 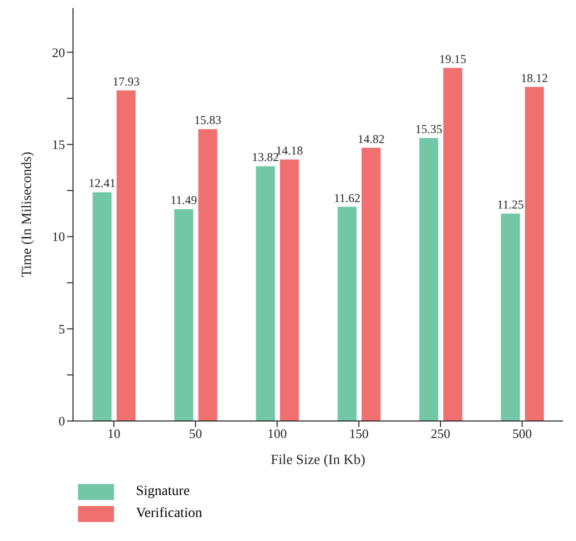 I want to click on data-label: 15.35, so click(x=428, y=129).